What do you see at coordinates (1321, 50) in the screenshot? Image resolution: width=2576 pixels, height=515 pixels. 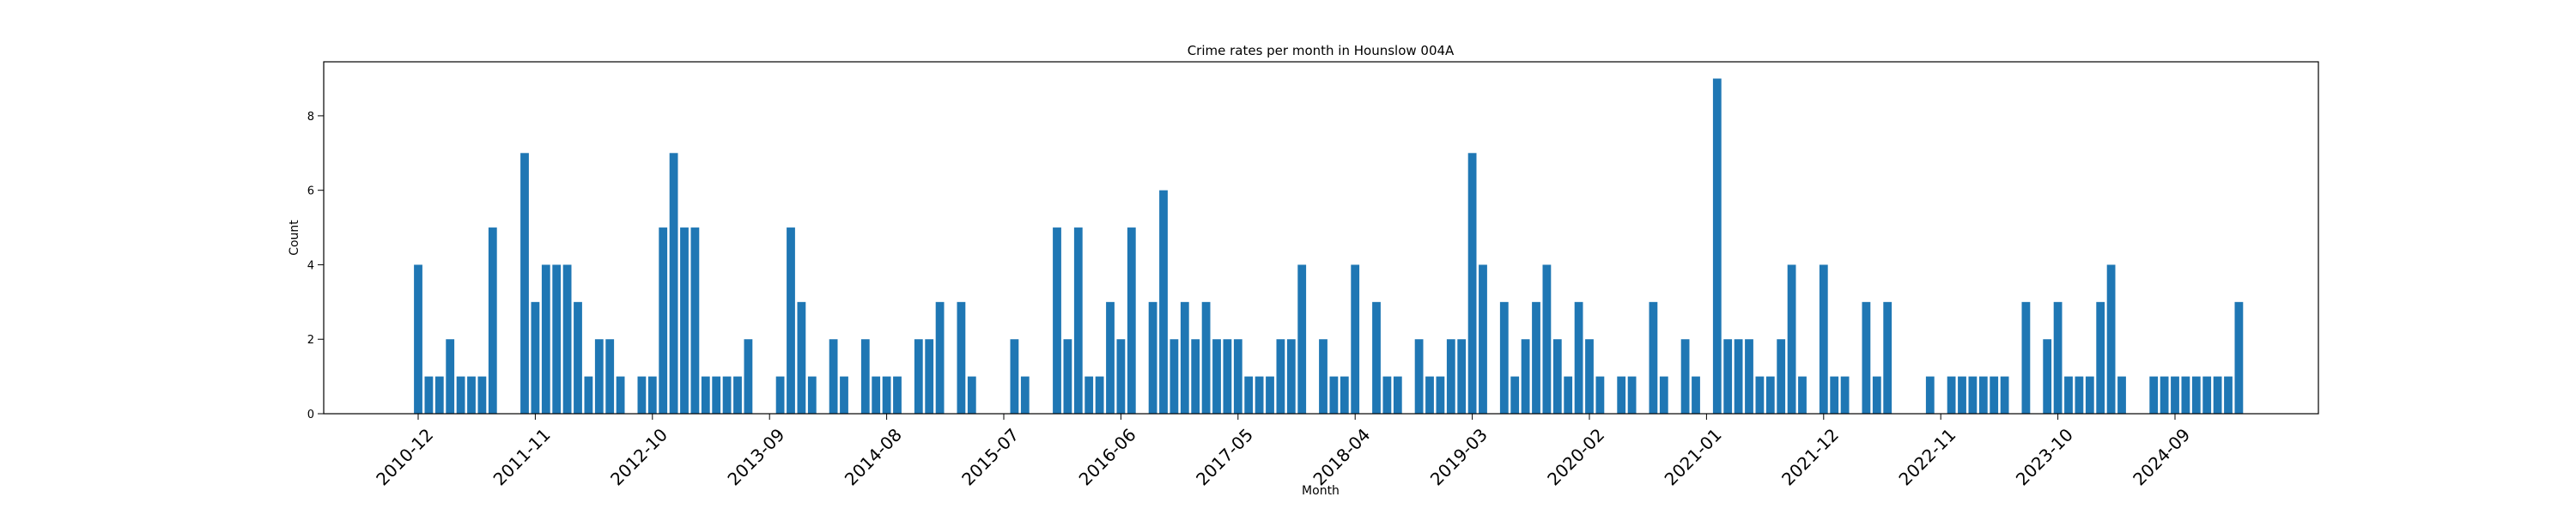 I see `chart-title: Crime rates per month in Hounslow 004A` at bounding box center [1321, 50].